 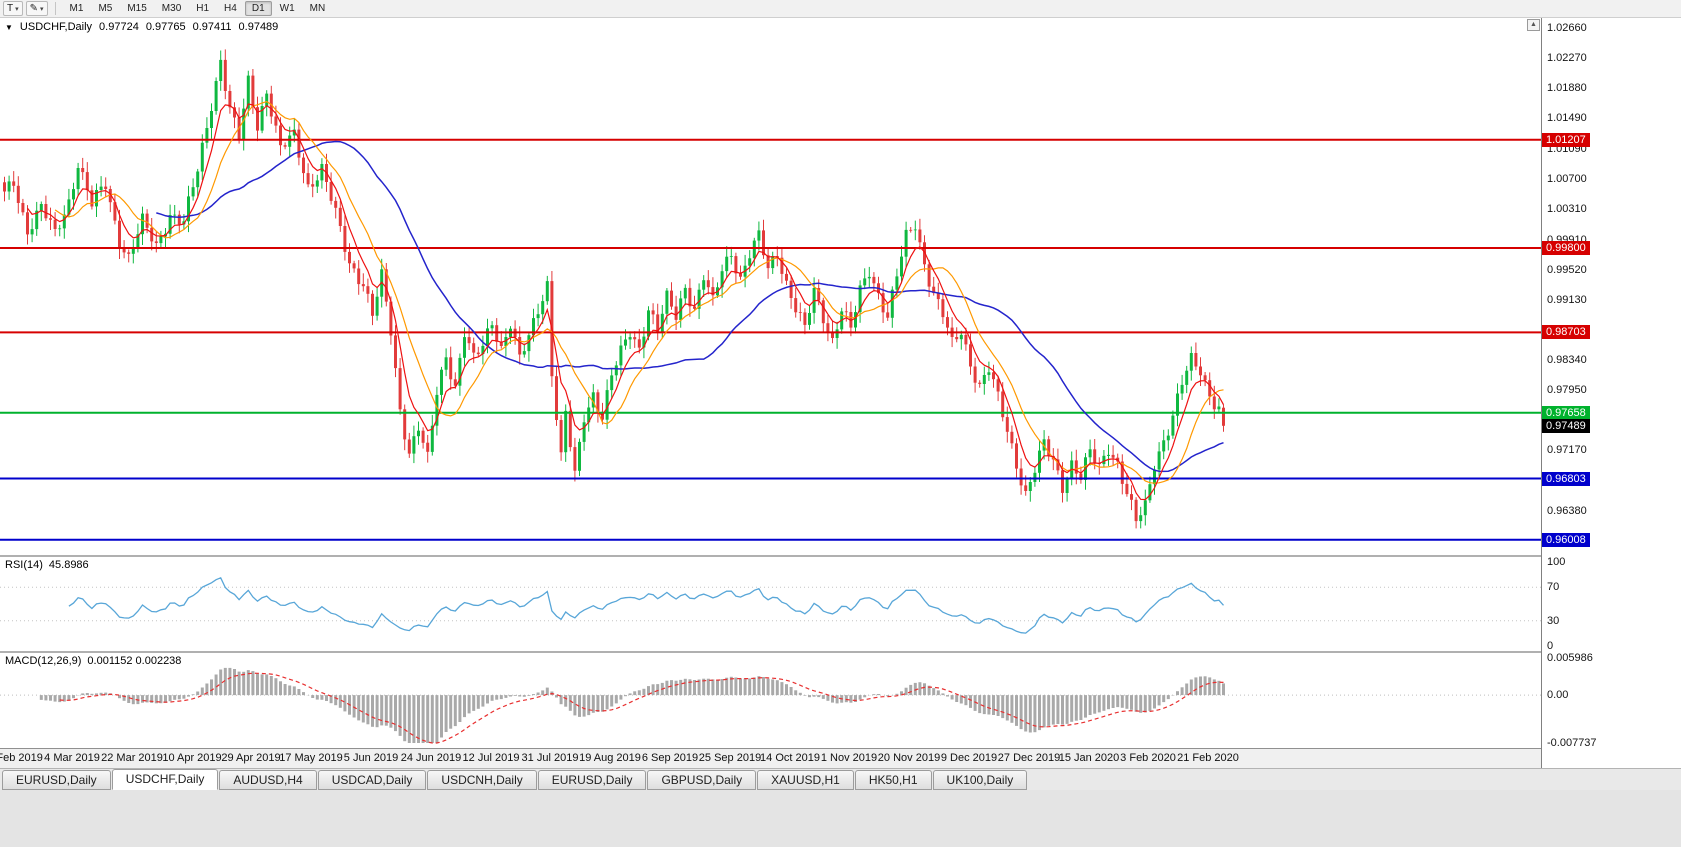 I want to click on price-axis-label: 0.97950, so click(x=1567, y=390).